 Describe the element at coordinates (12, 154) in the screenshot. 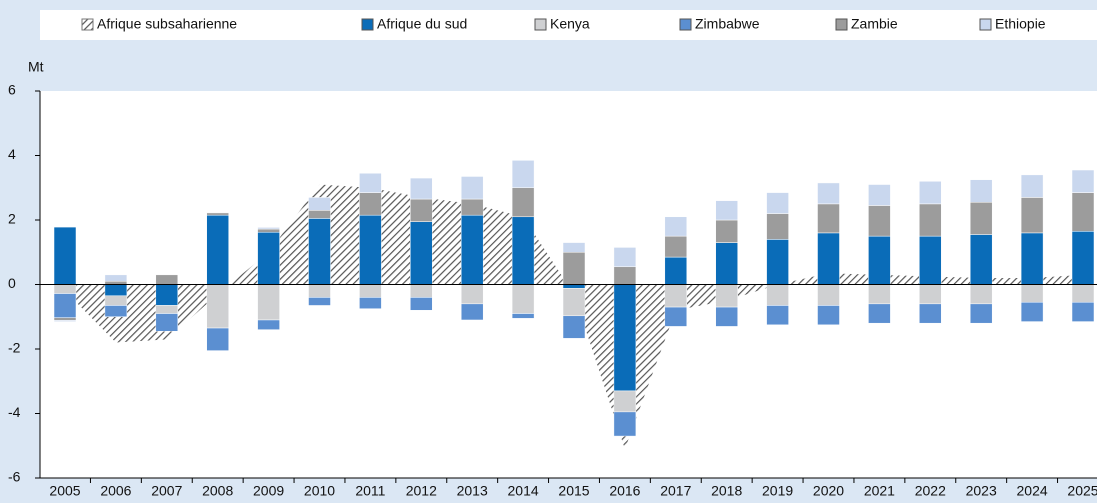

I see `y-tick-label: 4` at that location.